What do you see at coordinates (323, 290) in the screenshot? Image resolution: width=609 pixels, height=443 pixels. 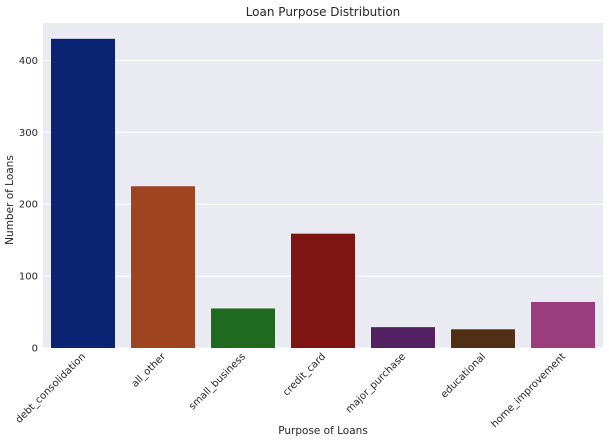 I see `bar-credit-card` at bounding box center [323, 290].